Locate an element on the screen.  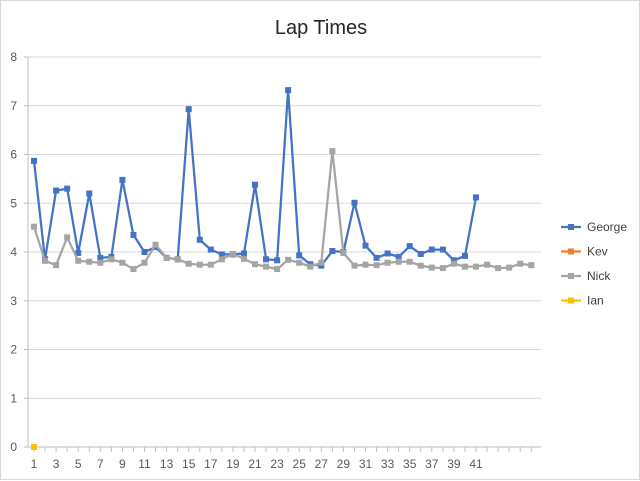
legend-marker-ian is located at coordinates (571, 300).